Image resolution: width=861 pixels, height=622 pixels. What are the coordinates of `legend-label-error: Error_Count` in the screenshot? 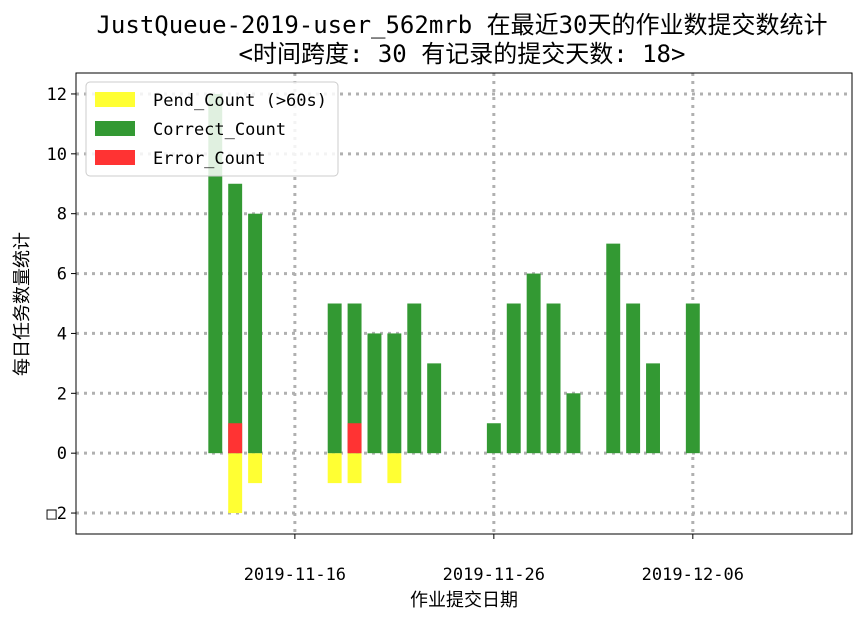 It's located at (209, 159).